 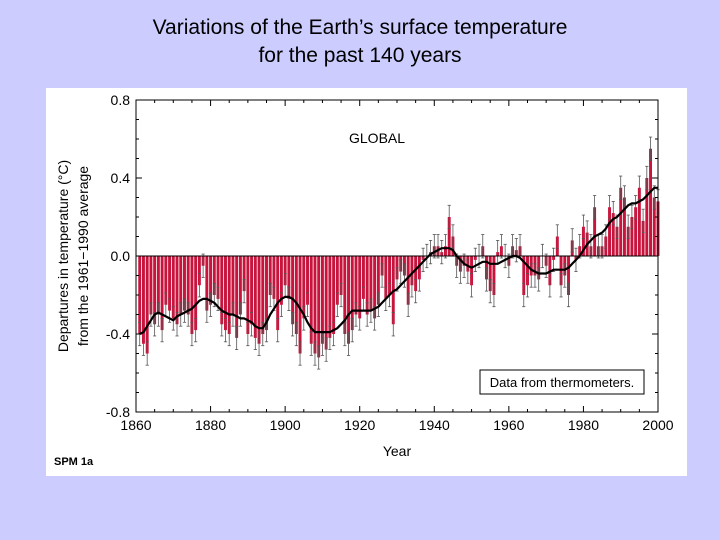 I want to click on x-tick-label: 1960, so click(x=508, y=425).